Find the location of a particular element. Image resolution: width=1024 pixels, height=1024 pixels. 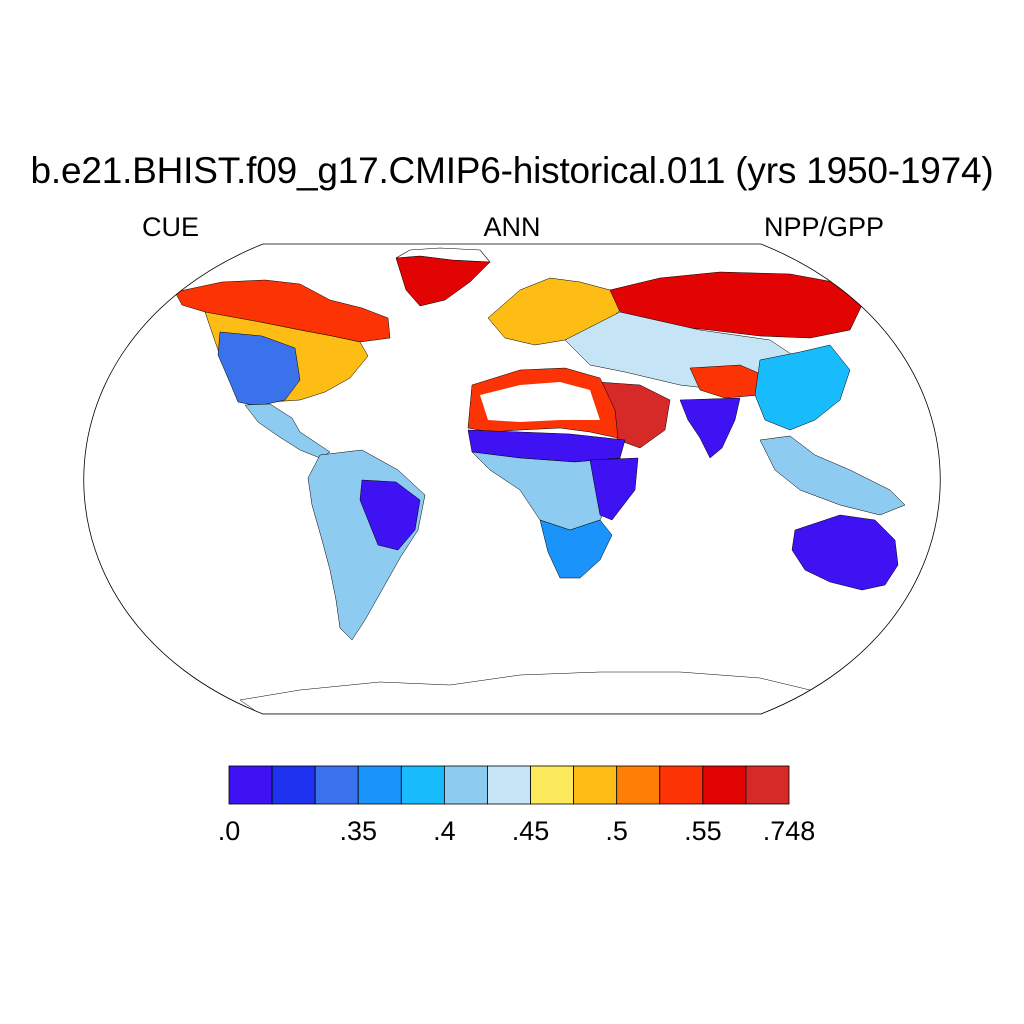

australia is located at coordinates (845, 552).